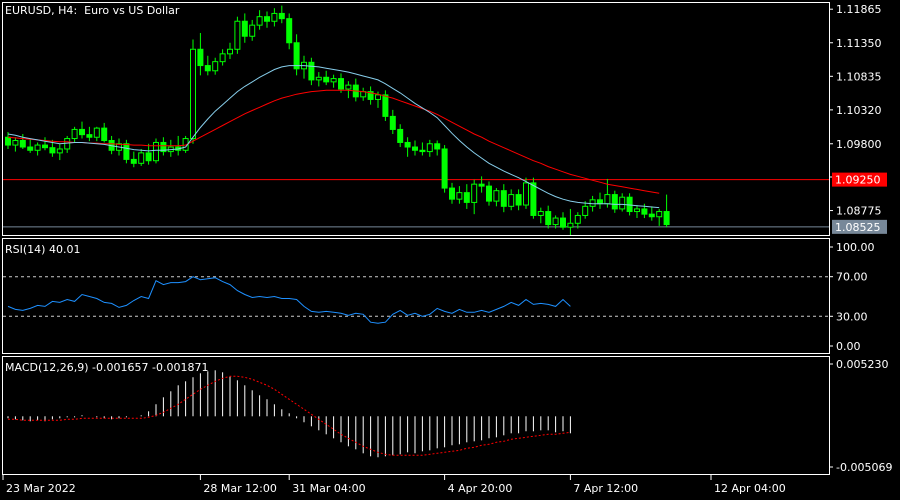 The width and height of the screenshot is (900, 500). What do you see at coordinates (289, 414) in the screenshot?
I see `macd-panel` at bounding box center [289, 414].